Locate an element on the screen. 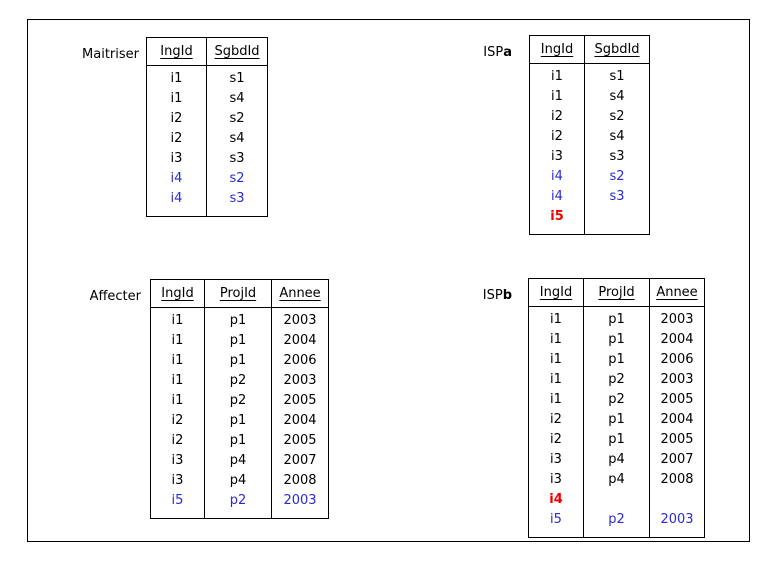  table-row: i4 s3 is located at coordinates (590, 197).